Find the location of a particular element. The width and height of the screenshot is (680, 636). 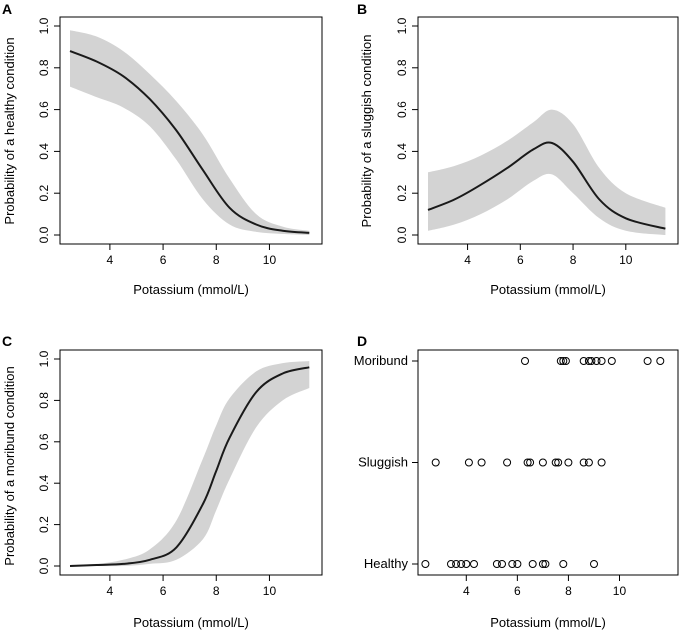

panel-c-x-axis: 4 6 8 10 is located at coordinates (192, 586).